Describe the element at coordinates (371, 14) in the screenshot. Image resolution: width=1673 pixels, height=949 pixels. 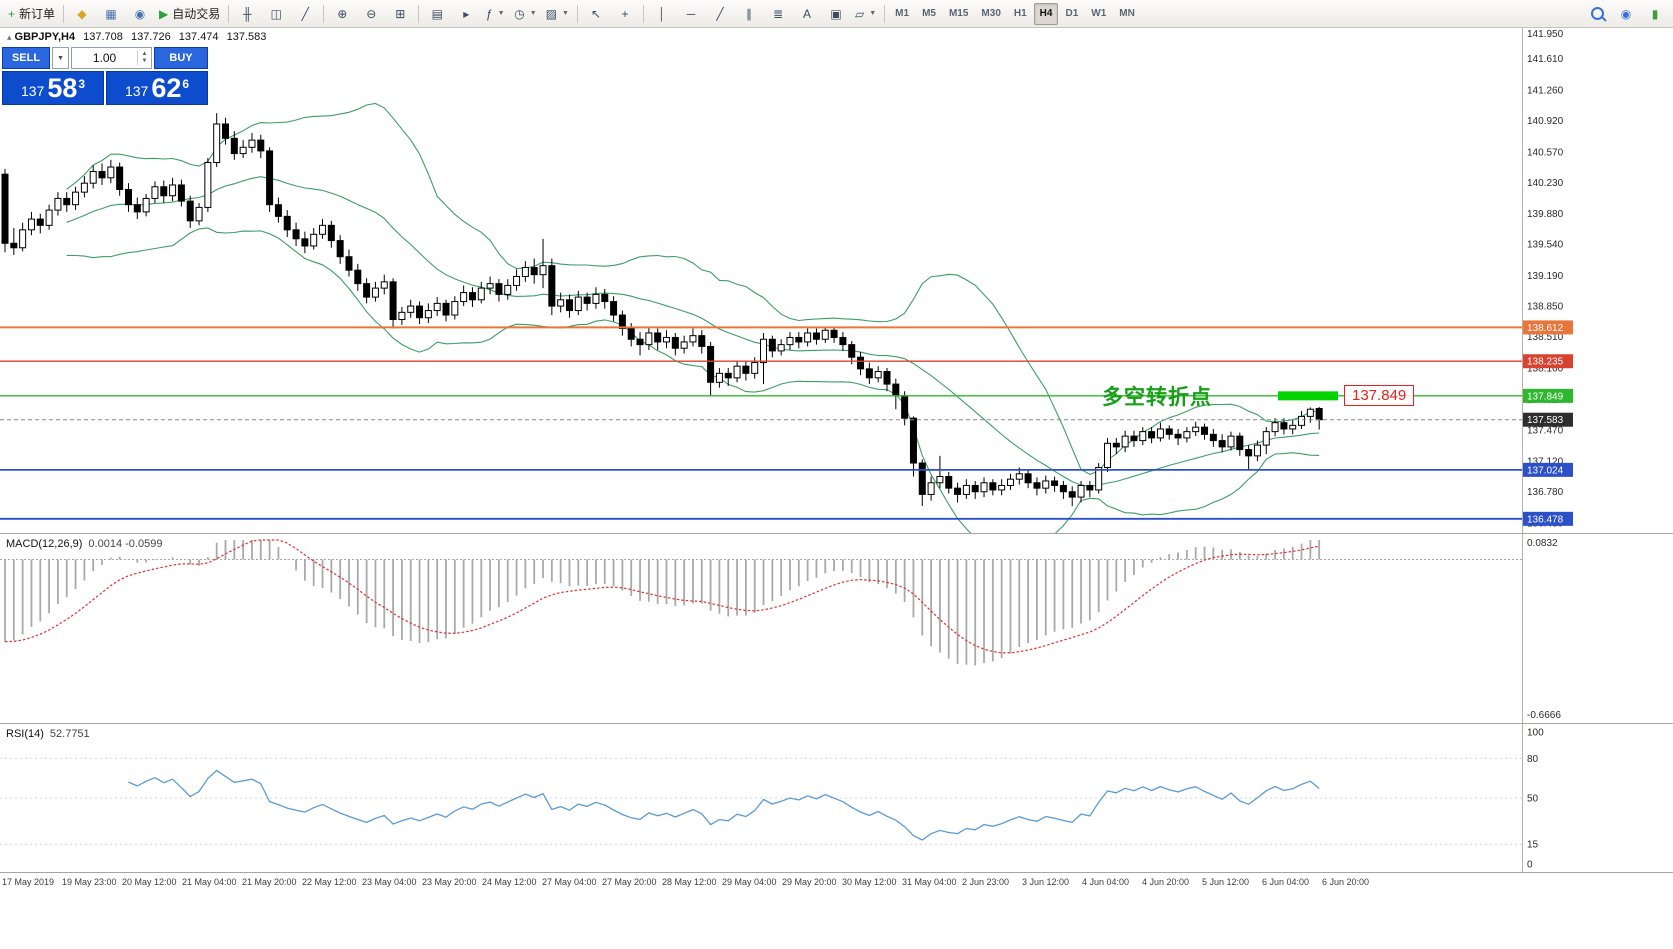
I see `zoom-out-icon: ⊖` at that location.